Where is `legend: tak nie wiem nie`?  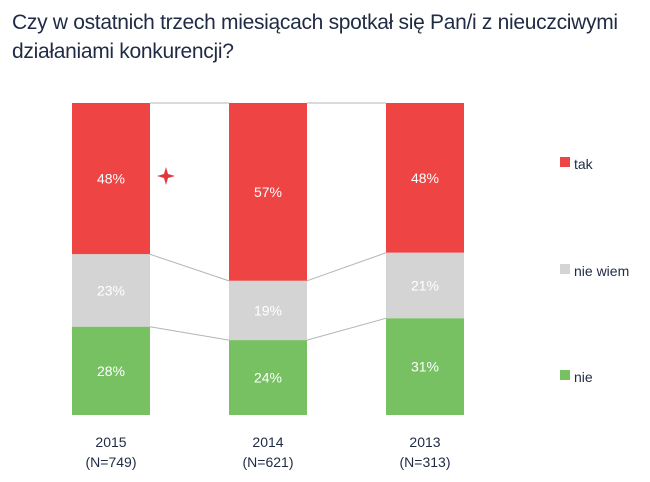
legend: tak nie wiem nie is located at coordinates (594, 270).